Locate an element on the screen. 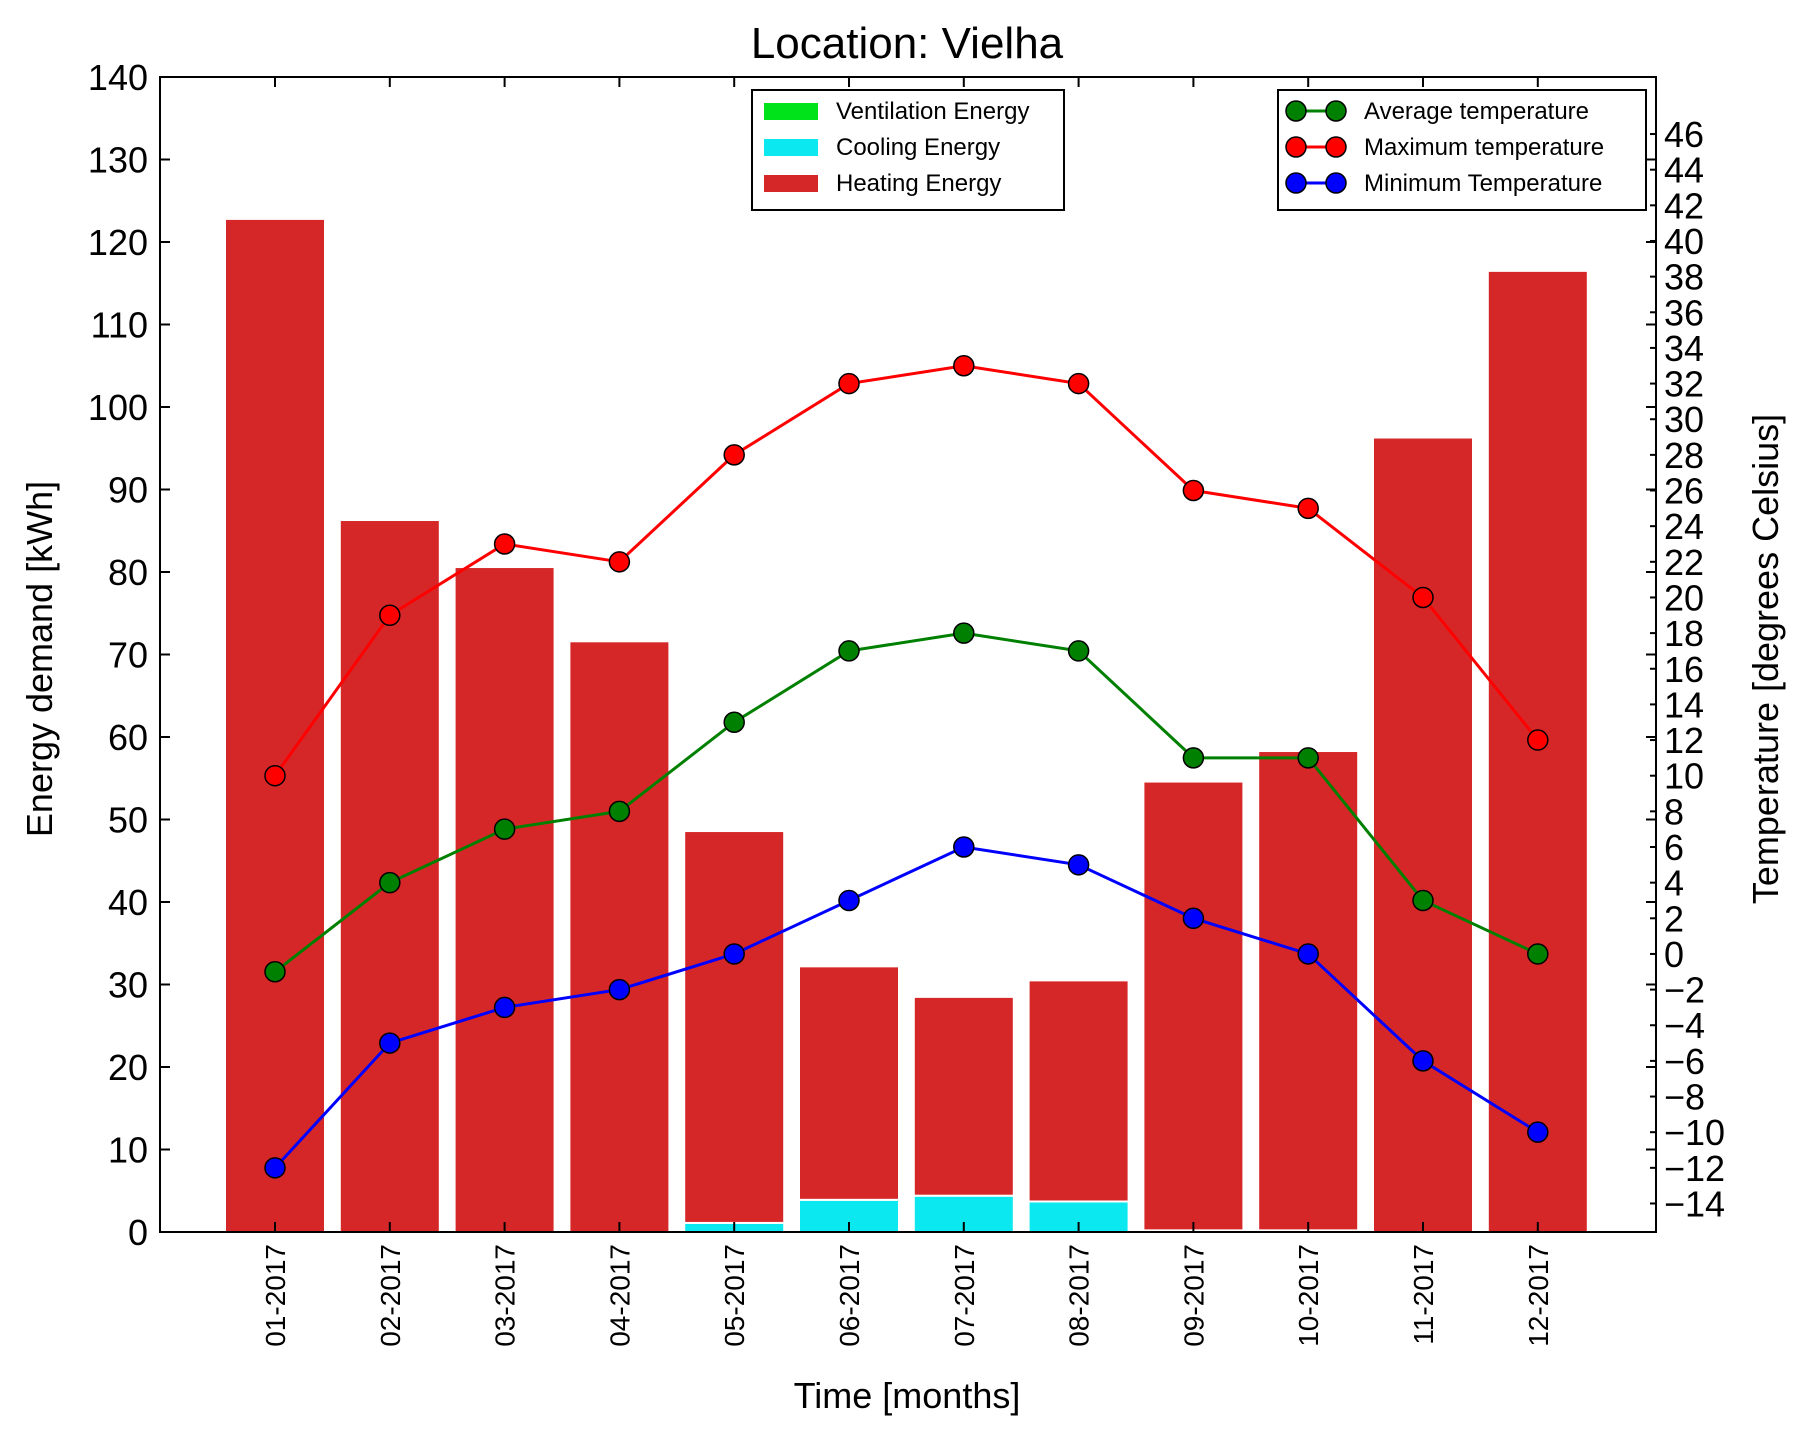  y2-tick-label: −8 is located at coordinates (1684, 1097).